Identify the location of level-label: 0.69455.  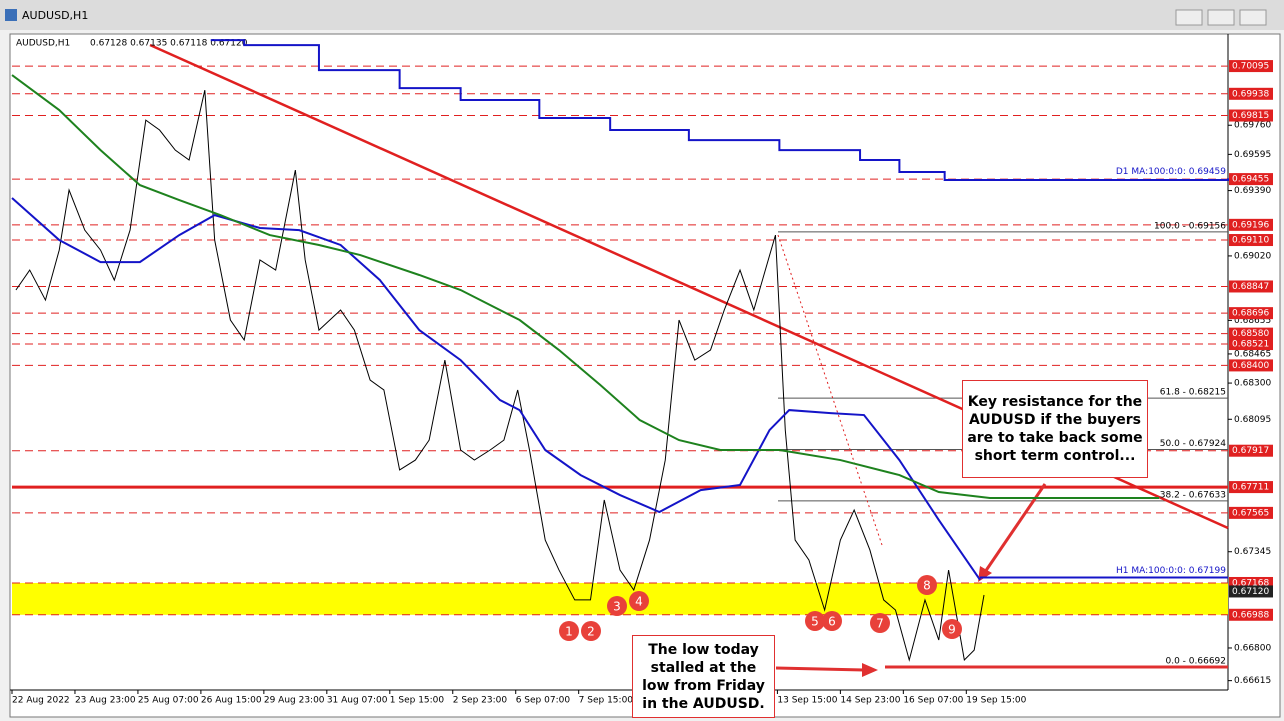
(1250, 180).